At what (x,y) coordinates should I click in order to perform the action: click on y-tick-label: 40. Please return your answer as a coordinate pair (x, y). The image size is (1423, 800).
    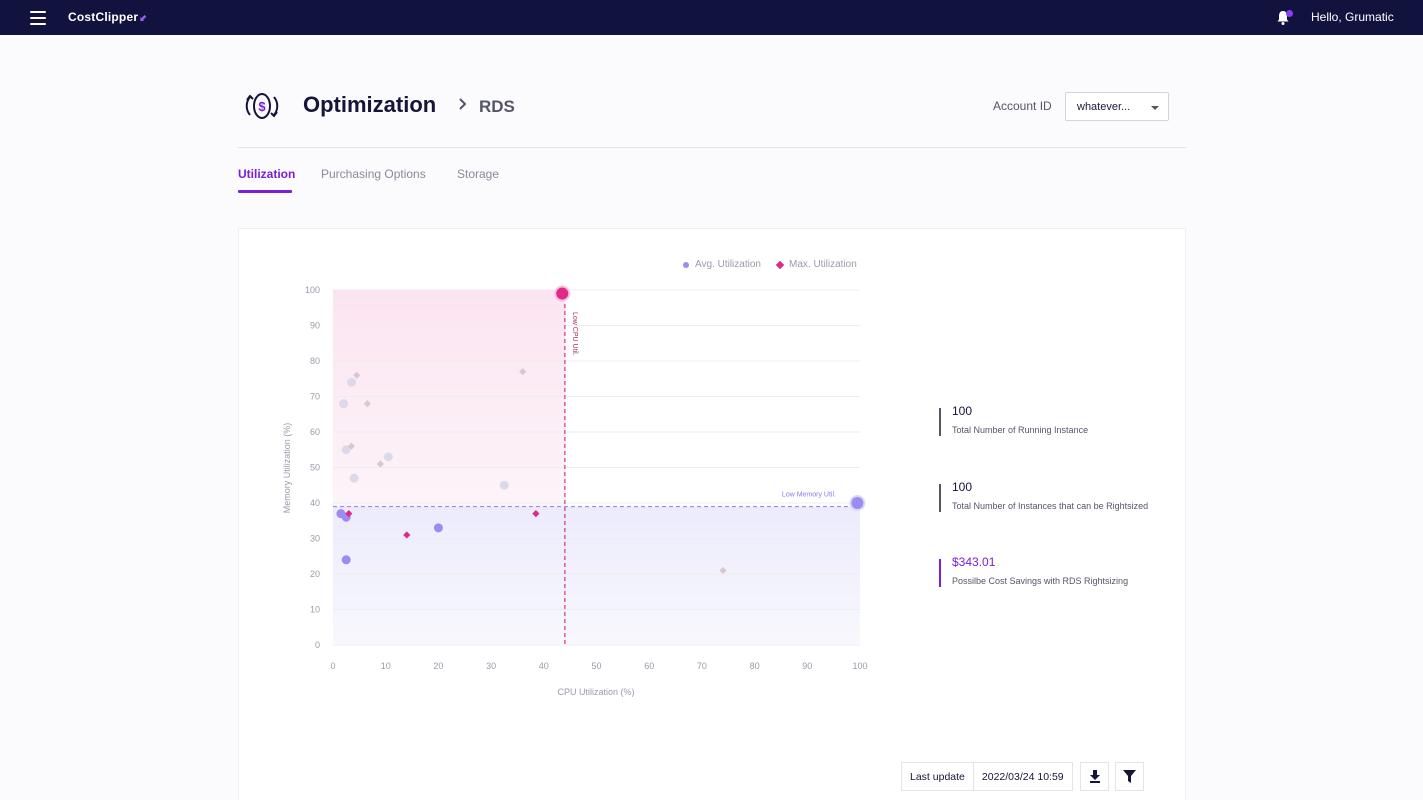
    Looking at the image, I should click on (315, 503).